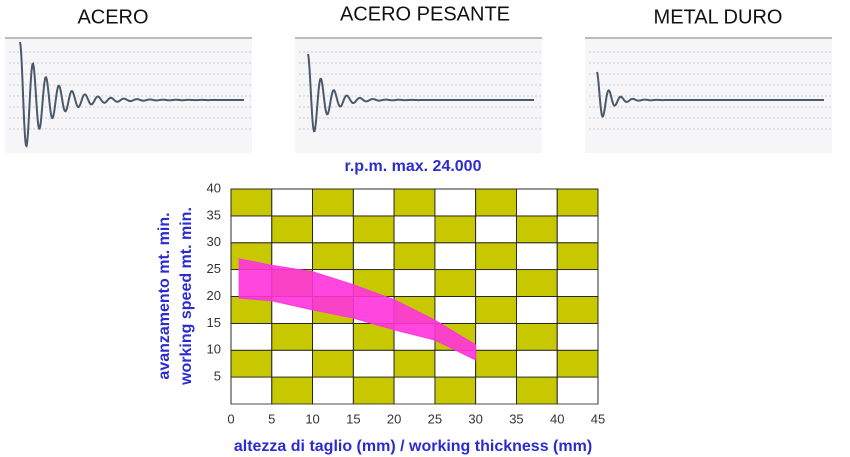 This screenshot has width=850, height=457. Describe the element at coordinates (475, 418) in the screenshot. I see `x-tick-label: 30` at that location.